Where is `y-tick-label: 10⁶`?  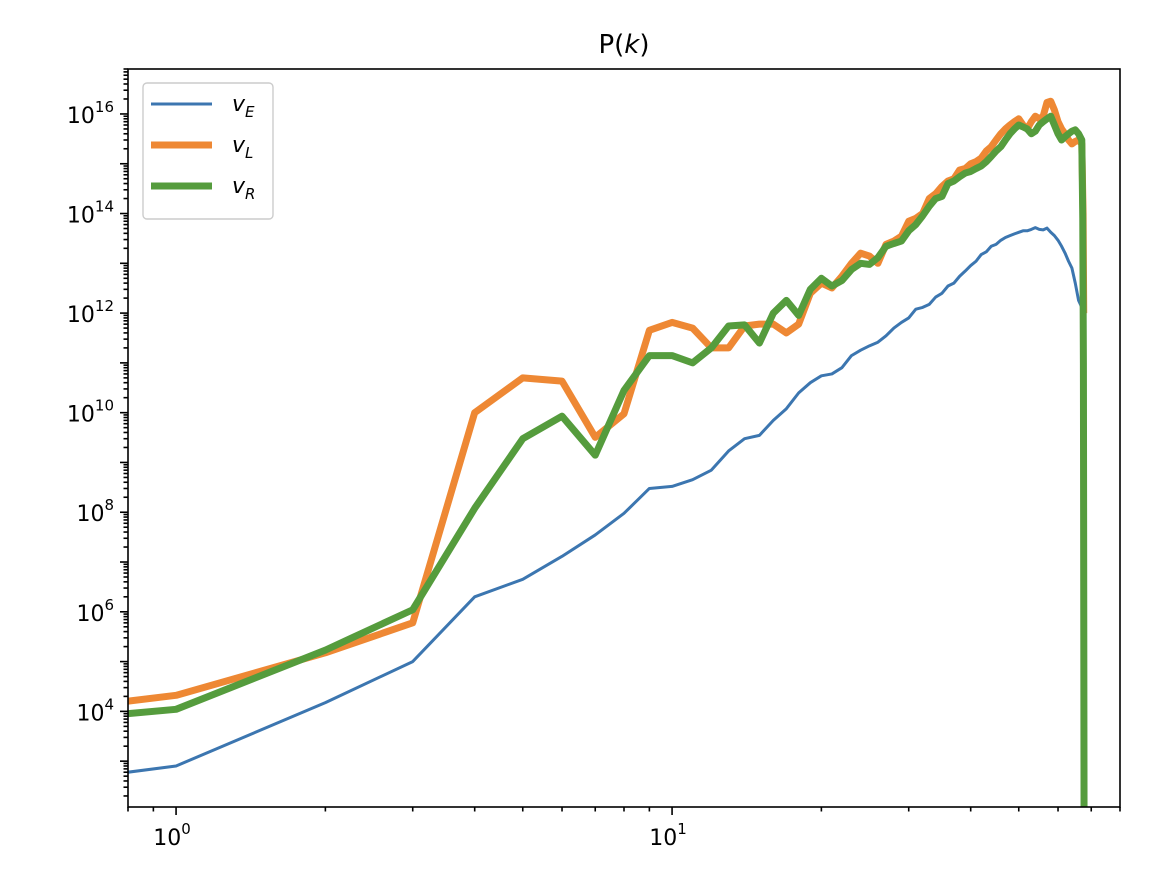
y-tick-label: 10⁶ is located at coordinates (95, 611).